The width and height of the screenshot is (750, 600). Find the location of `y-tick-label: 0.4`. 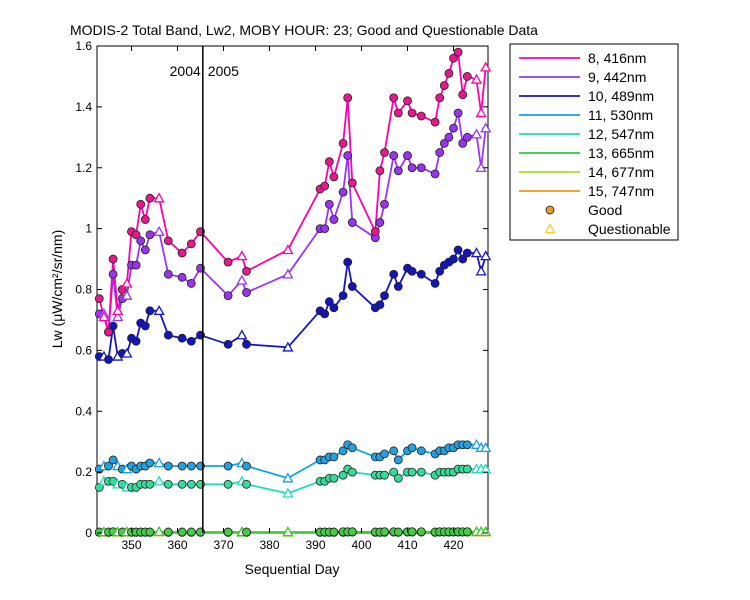

y-tick-label: 0.4 is located at coordinates (83, 411).